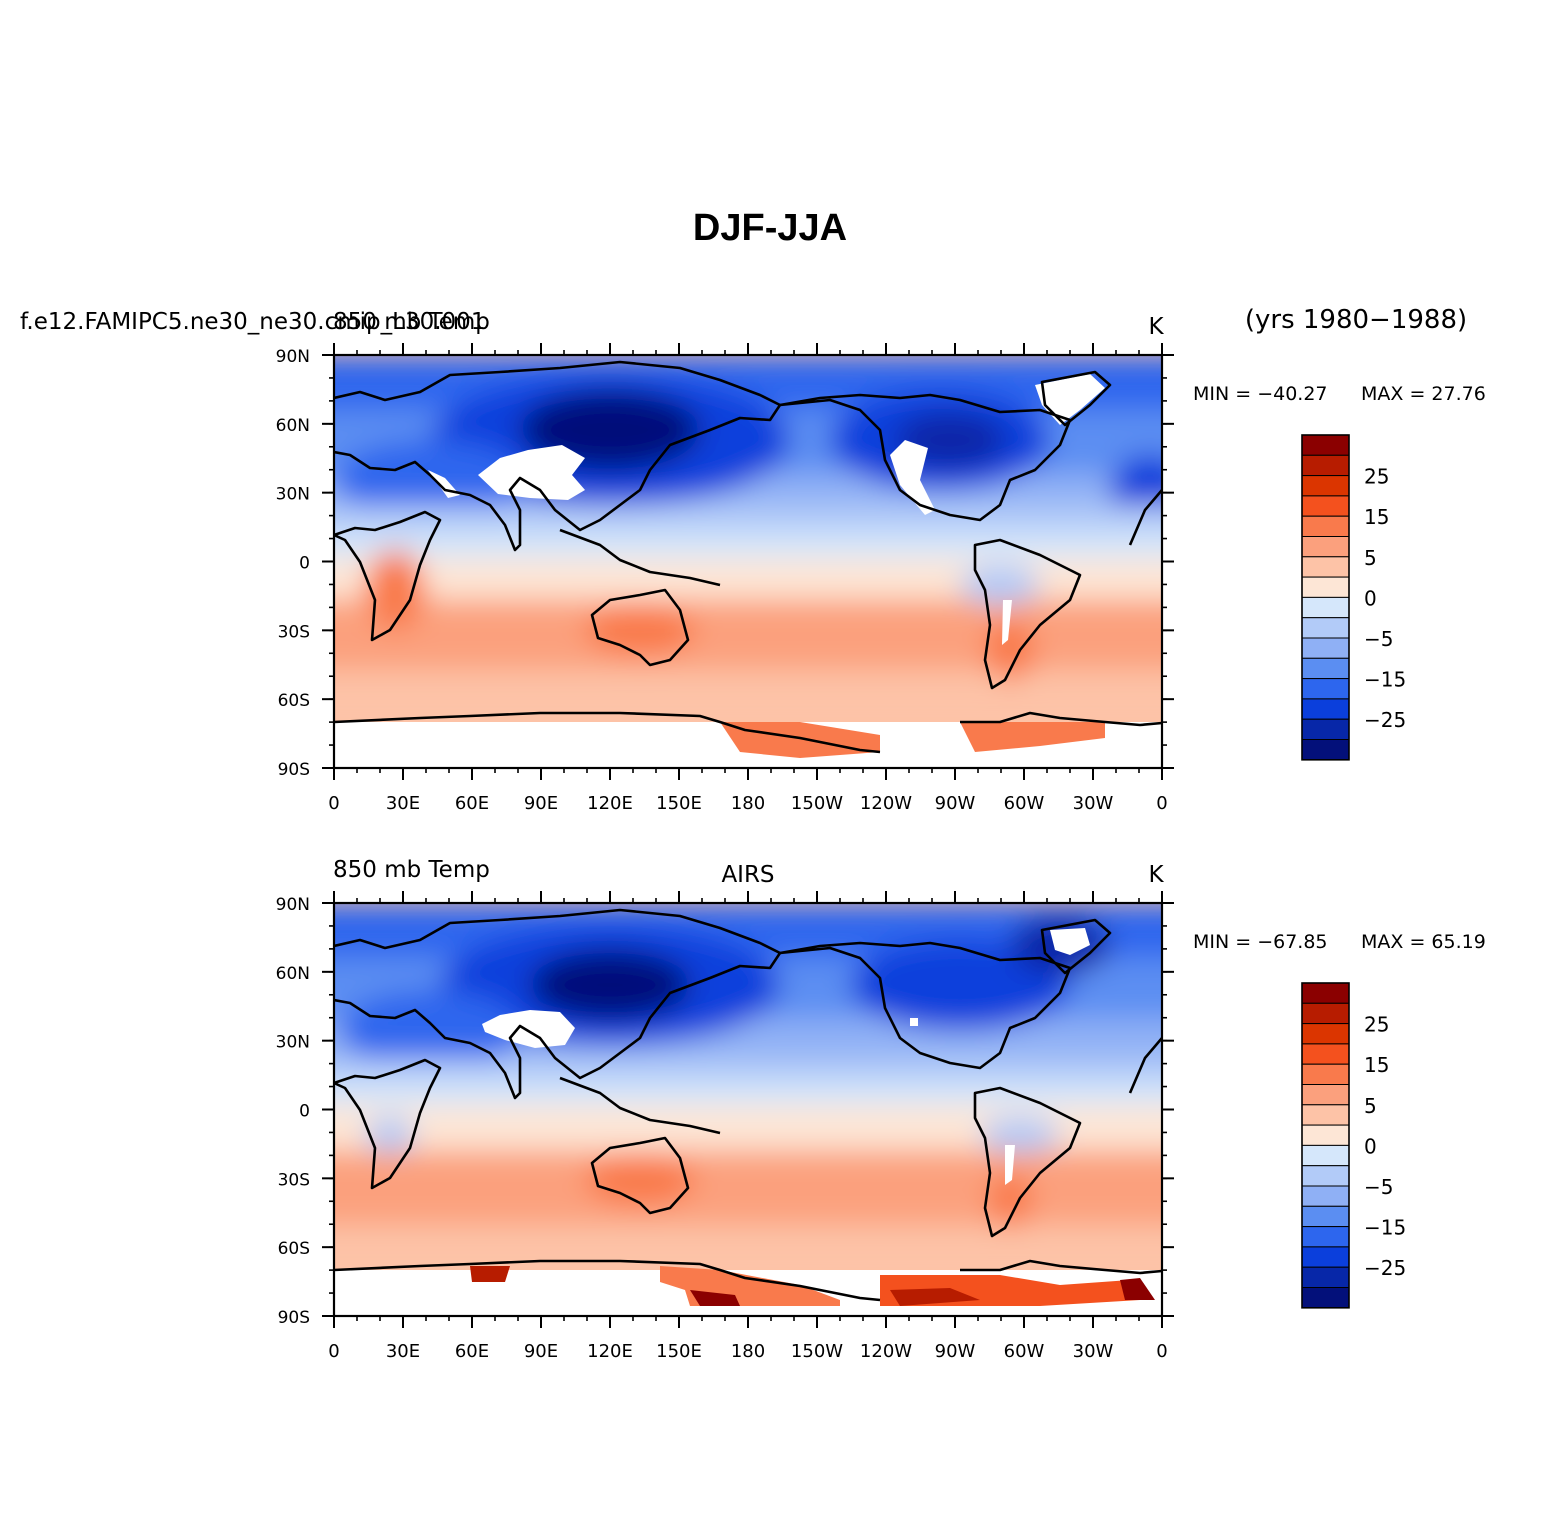 The image size is (1541, 1538). I want to click on model-colorbar-frame, so click(1325, 597).